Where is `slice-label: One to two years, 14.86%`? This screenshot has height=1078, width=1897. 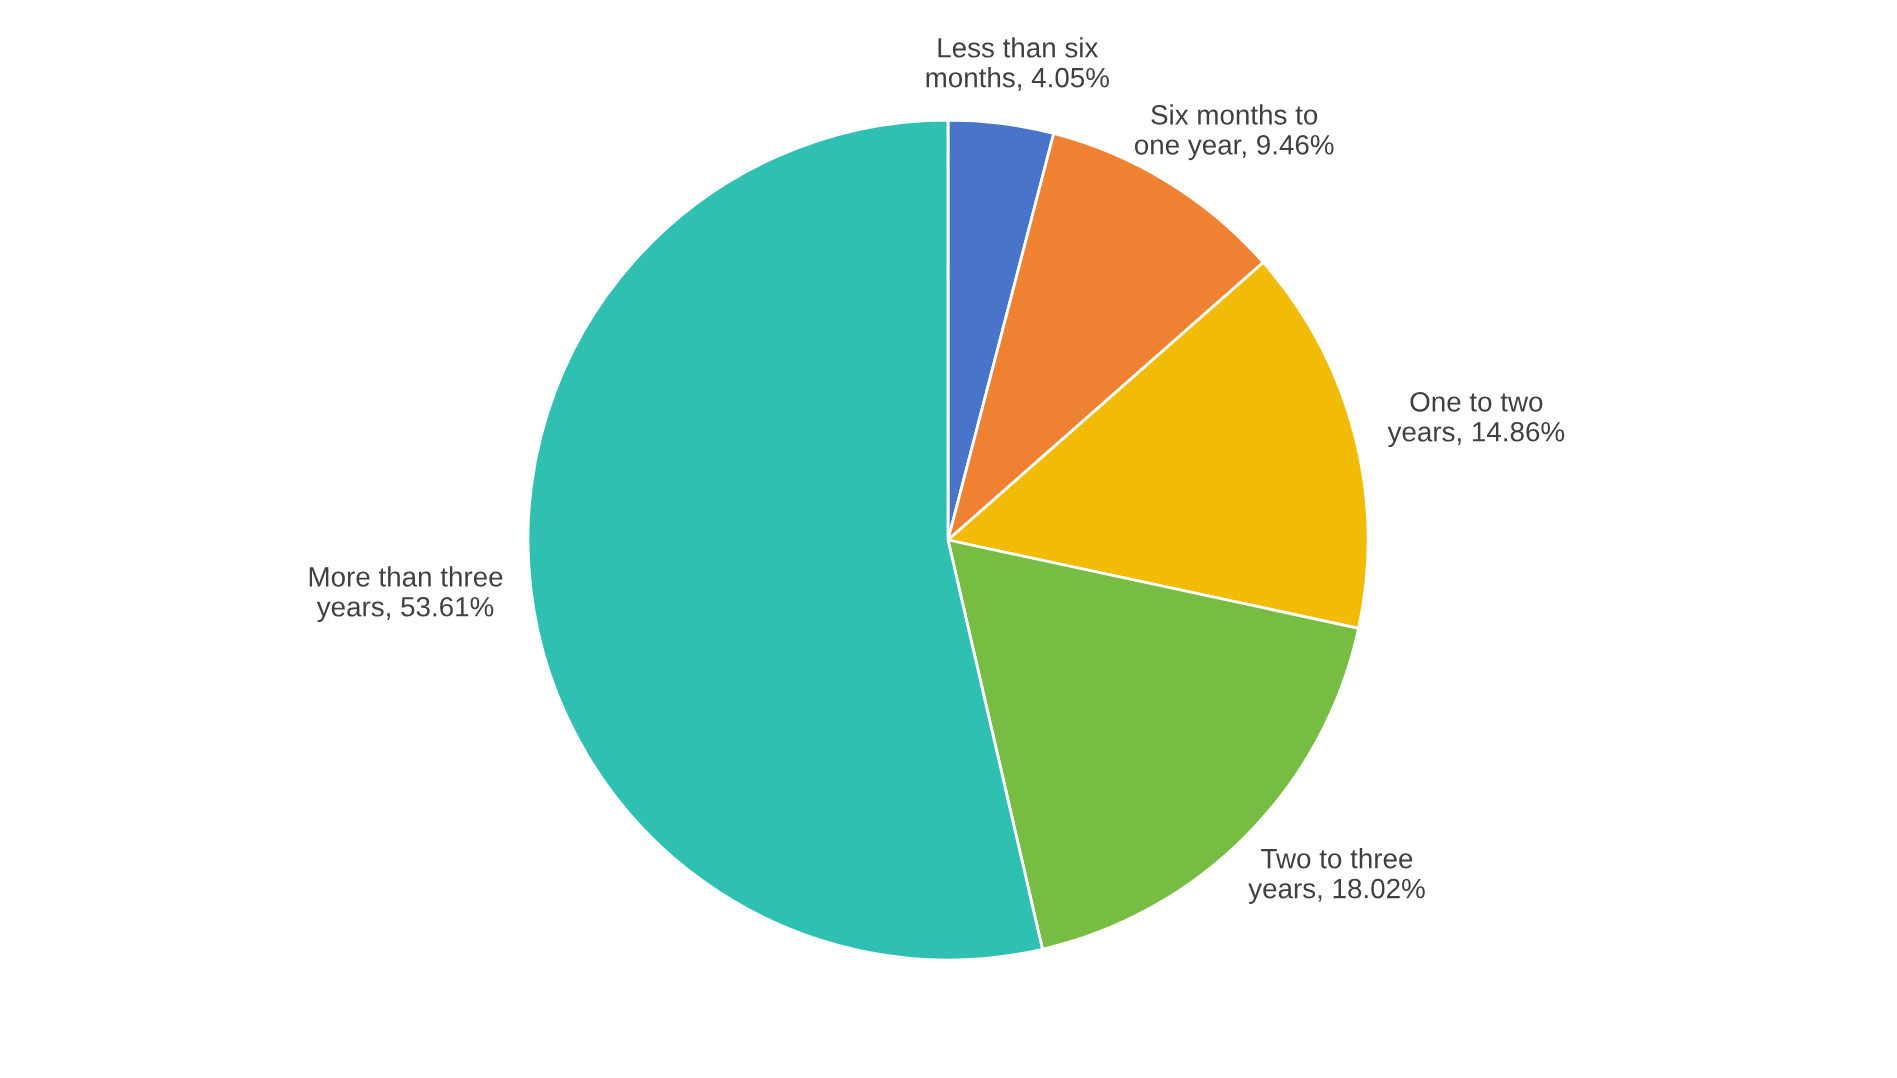 slice-label: One to two years, 14.86% is located at coordinates (1476, 420).